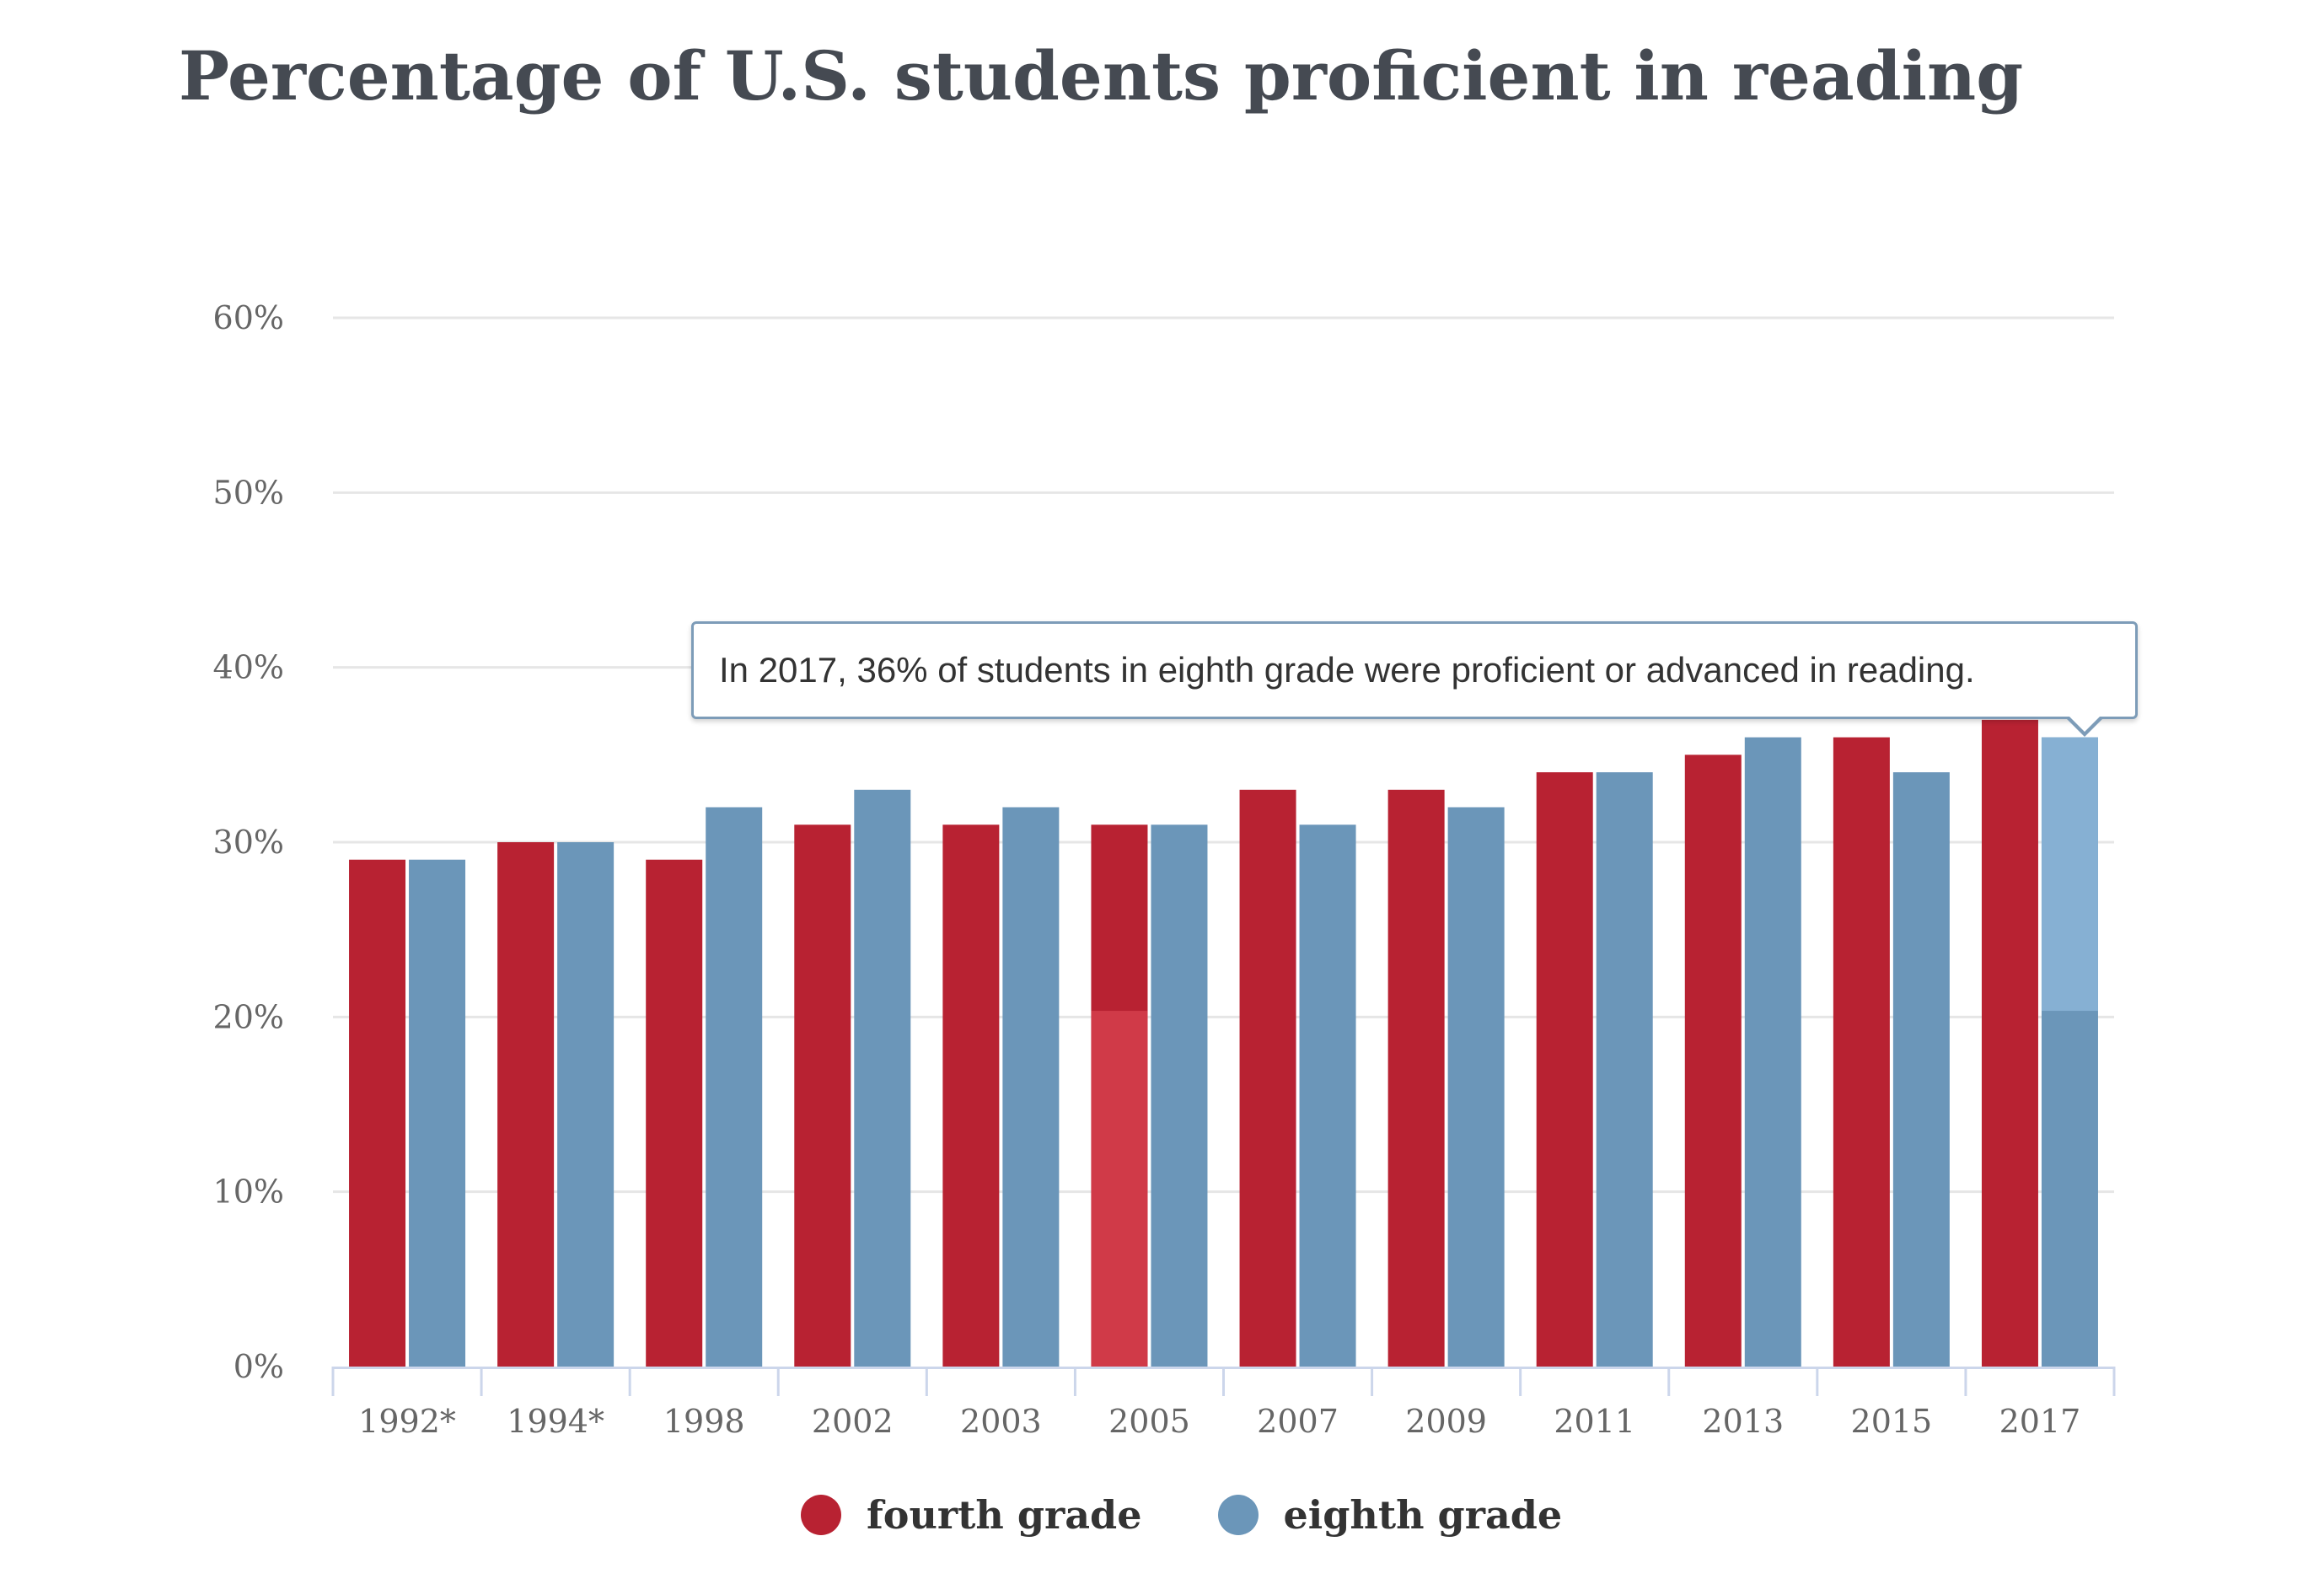 The height and width of the screenshot is (1579, 2324). Describe the element at coordinates (704, 1421) in the screenshot. I see `x-tick-label: 1998` at that location.